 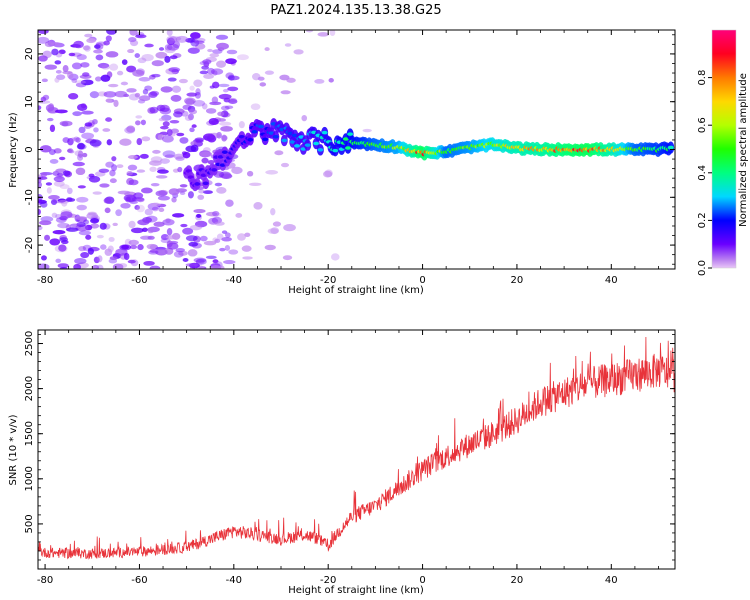 I want to click on colorbar-tick-label: 0.0, so click(x=702, y=268).